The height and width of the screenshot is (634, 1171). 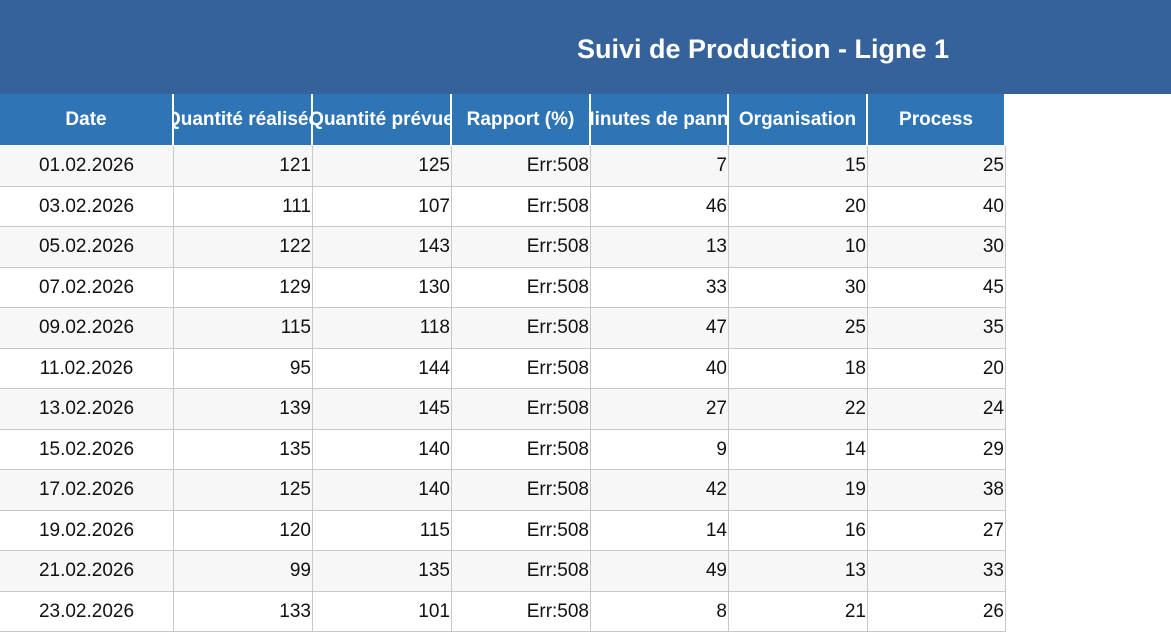 I want to click on table-cell: 143, so click(x=382, y=247).